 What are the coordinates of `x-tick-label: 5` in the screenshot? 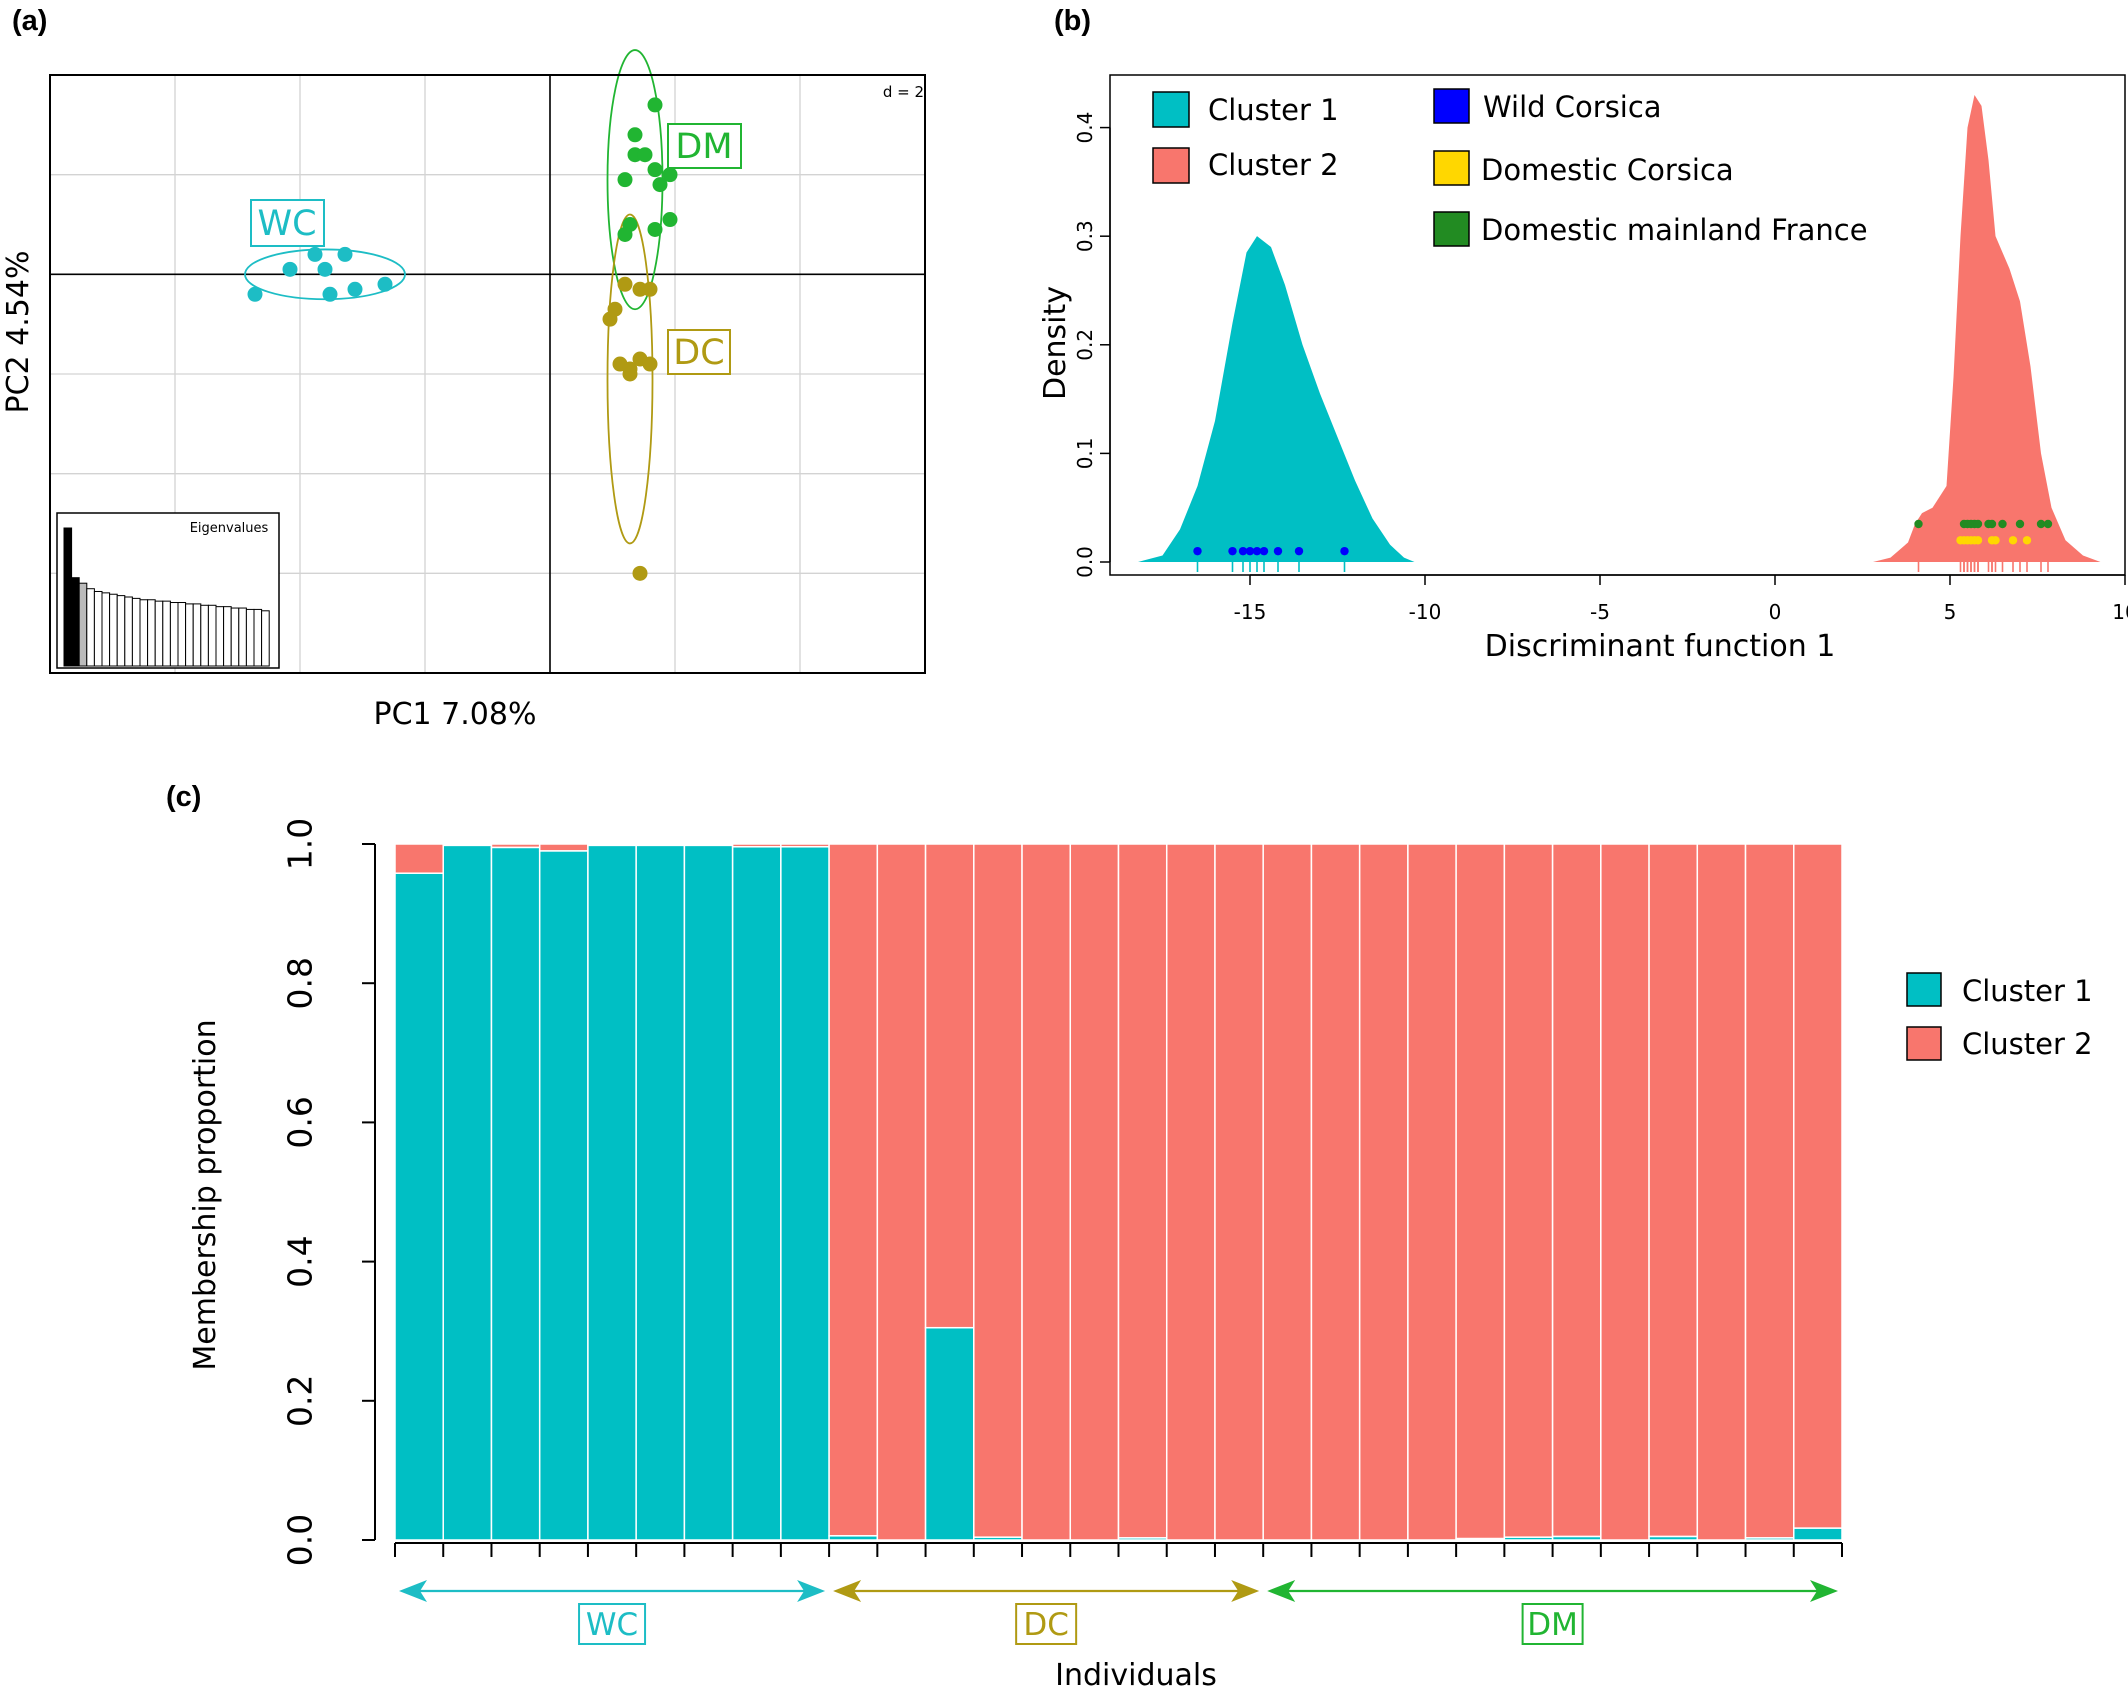 It's located at (1950, 612).